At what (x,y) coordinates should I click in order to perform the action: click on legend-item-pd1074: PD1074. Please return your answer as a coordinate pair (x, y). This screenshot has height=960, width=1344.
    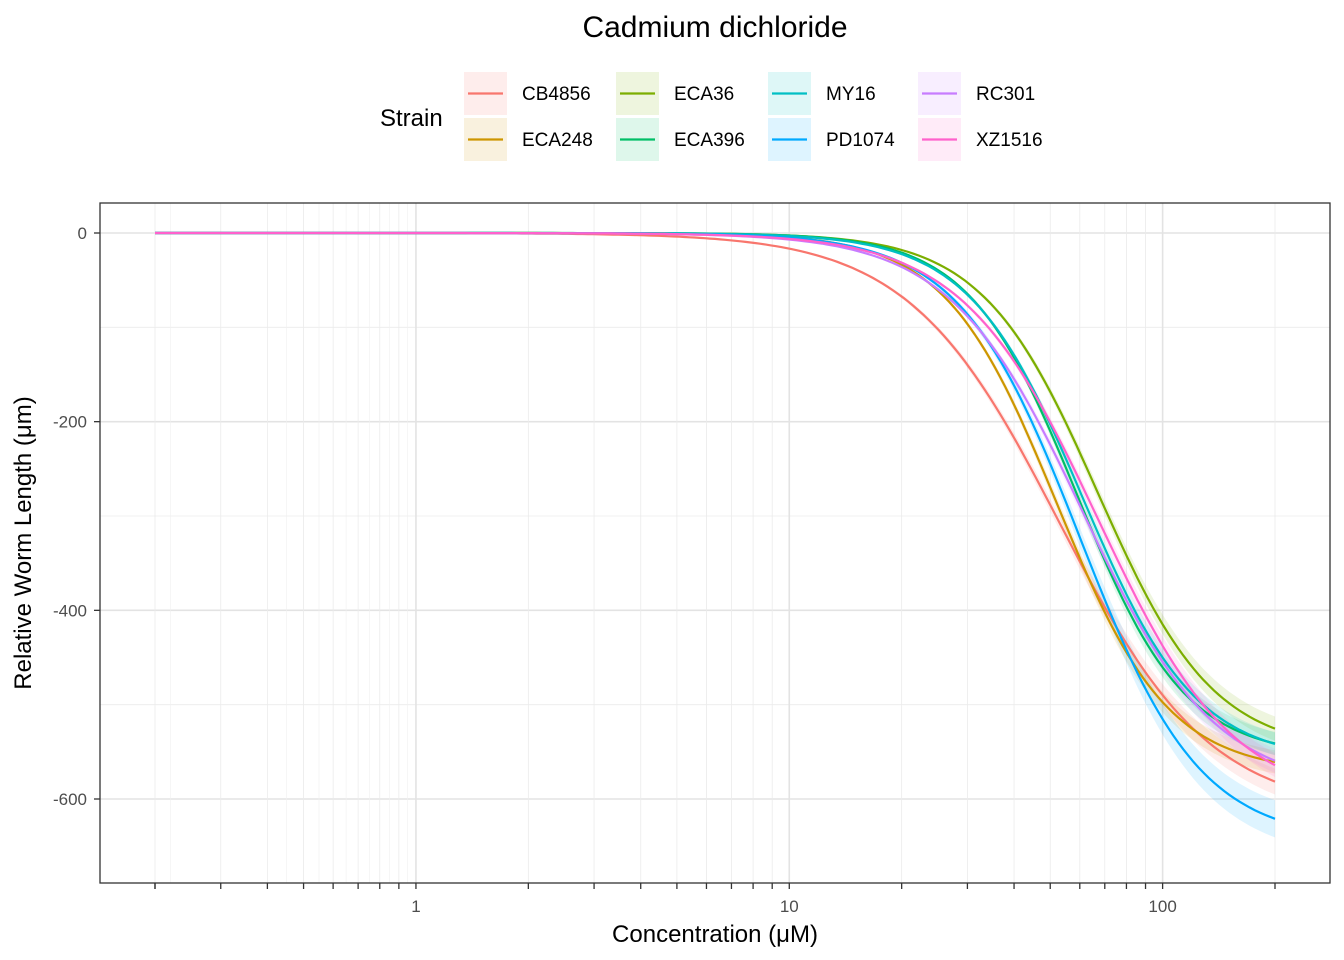
    Looking at the image, I should click on (831, 139).